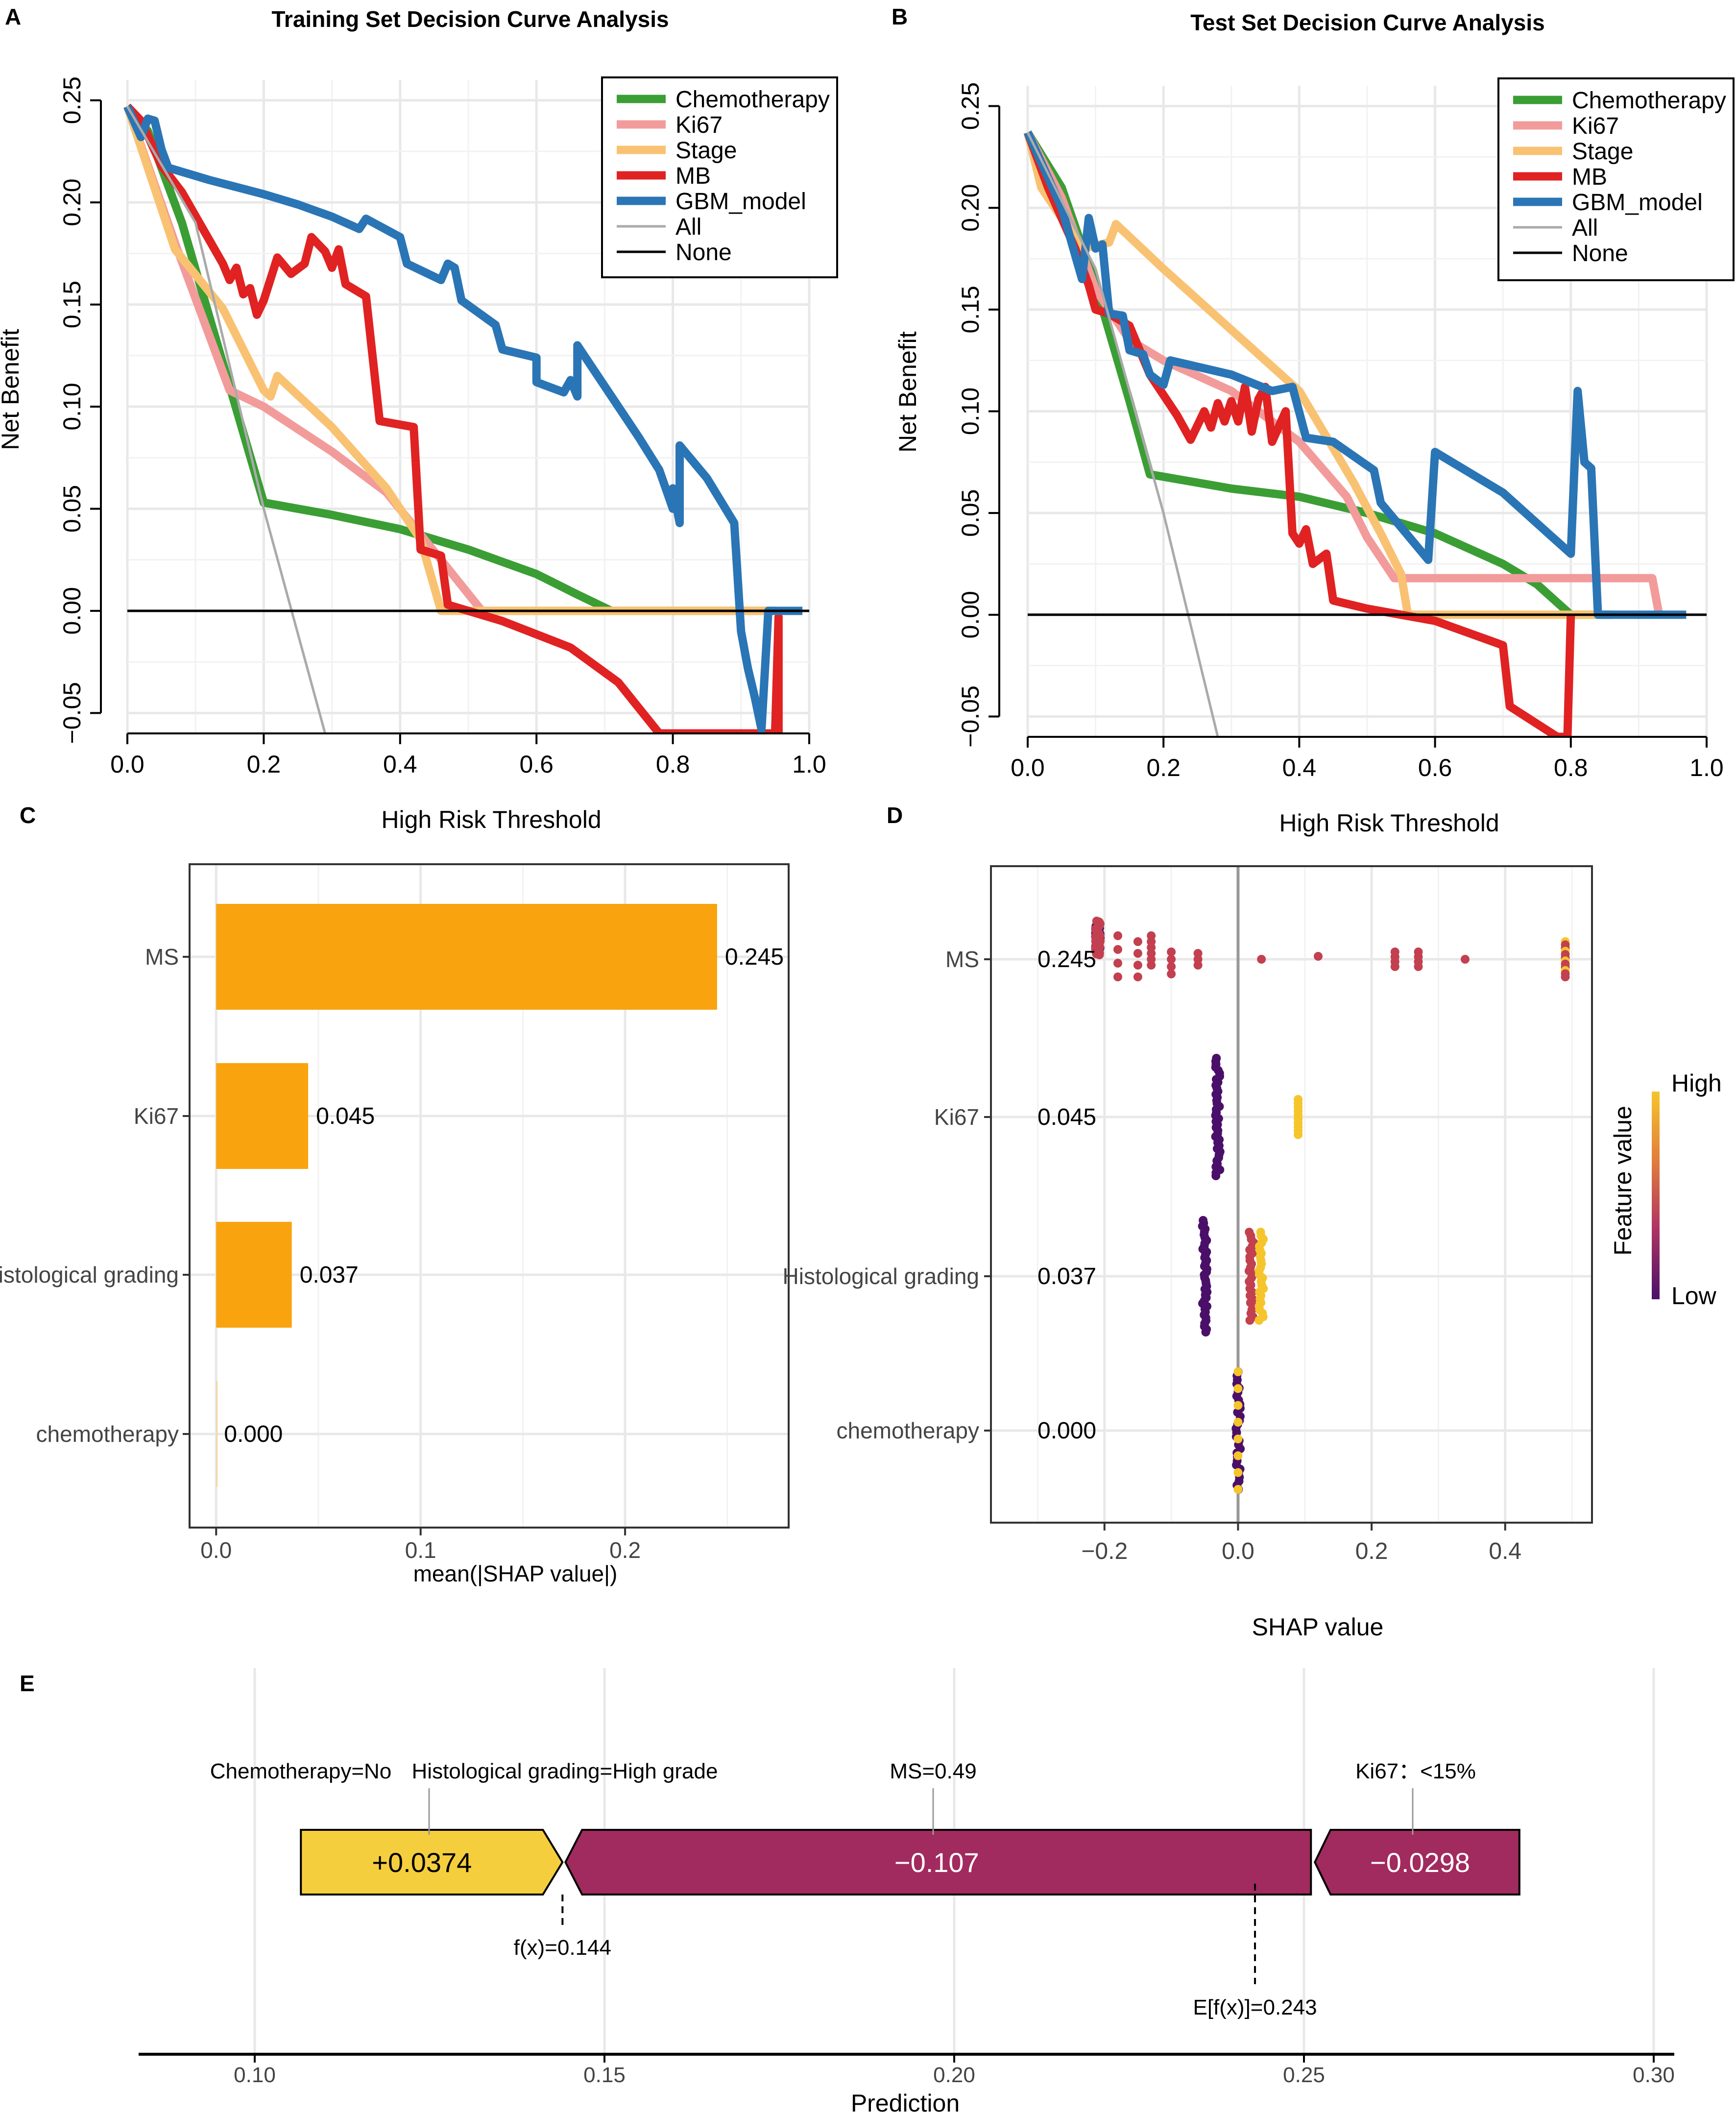  What do you see at coordinates (72, 100) in the screenshot?
I see `y-tick-label: 0.25` at bounding box center [72, 100].